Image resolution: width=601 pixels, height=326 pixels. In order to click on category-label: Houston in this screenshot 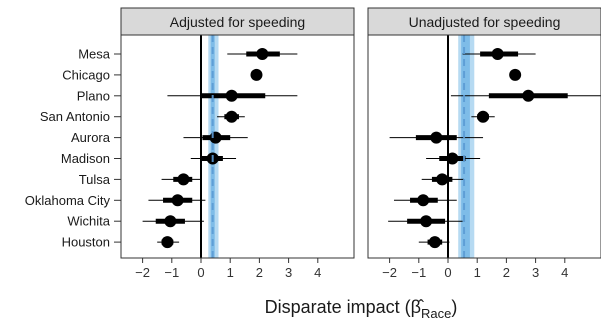, I will do `click(86, 242)`.